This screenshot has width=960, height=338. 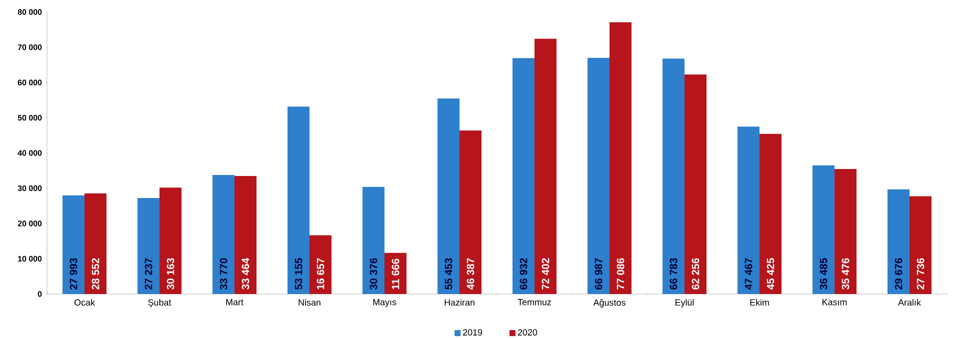 What do you see at coordinates (748, 274) in the screenshot?
I see `data-label: 47 467` at bounding box center [748, 274].